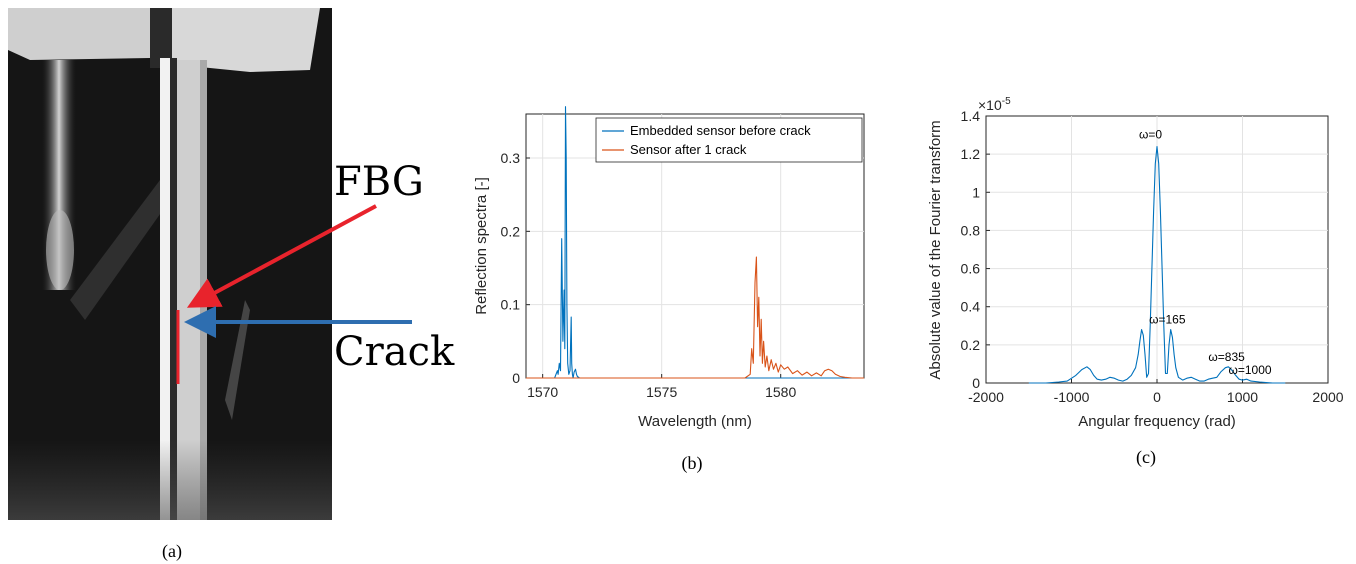 The height and width of the screenshot is (564, 1356). Describe the element at coordinates (1327, 397) in the screenshot. I see `x-tick-label: 2000` at that location.